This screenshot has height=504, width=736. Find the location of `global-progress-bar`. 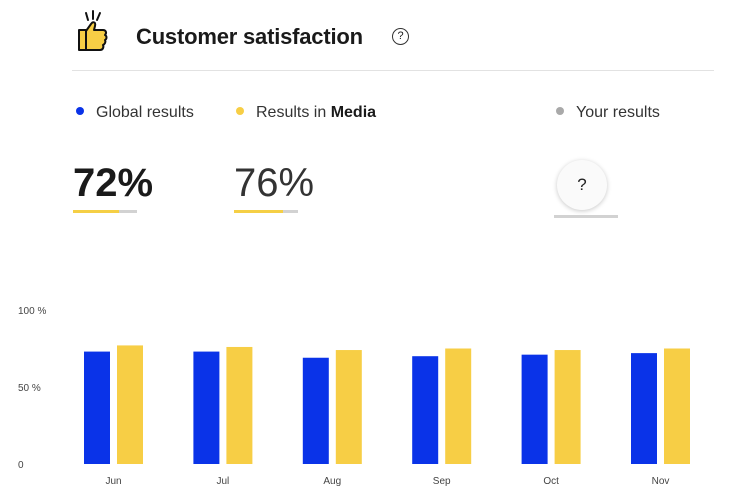

global-progress-bar is located at coordinates (105, 211).